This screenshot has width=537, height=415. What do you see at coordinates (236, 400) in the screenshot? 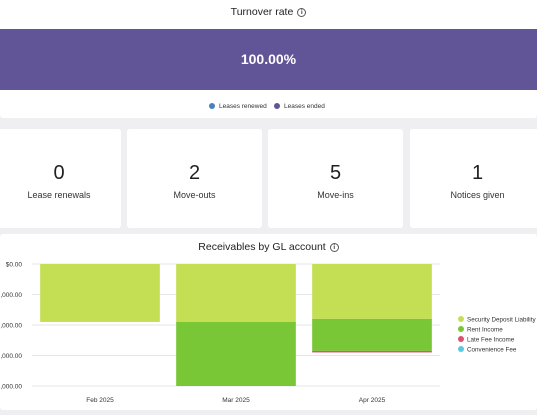
I see `x-tick-label: Mar 2025` at bounding box center [236, 400].